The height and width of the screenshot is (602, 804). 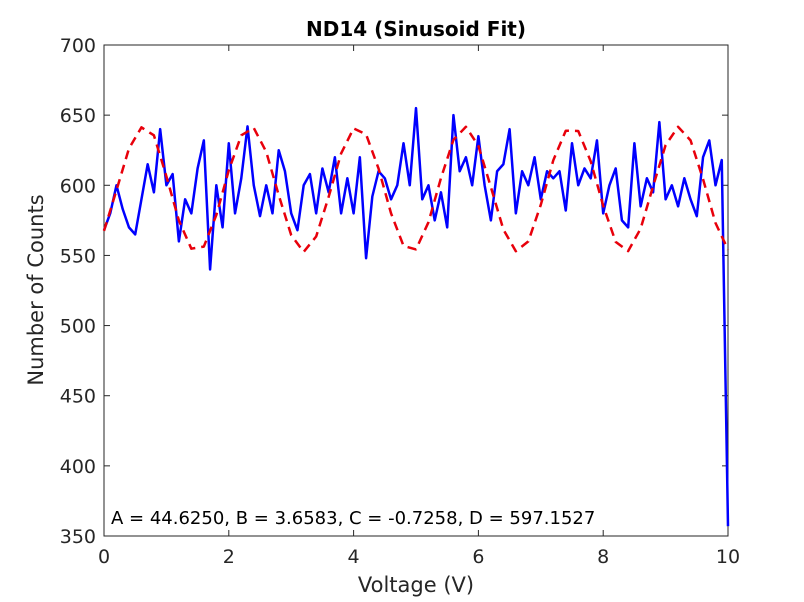 I want to click on y-axis-label: Number of Counts, so click(x=36, y=289).